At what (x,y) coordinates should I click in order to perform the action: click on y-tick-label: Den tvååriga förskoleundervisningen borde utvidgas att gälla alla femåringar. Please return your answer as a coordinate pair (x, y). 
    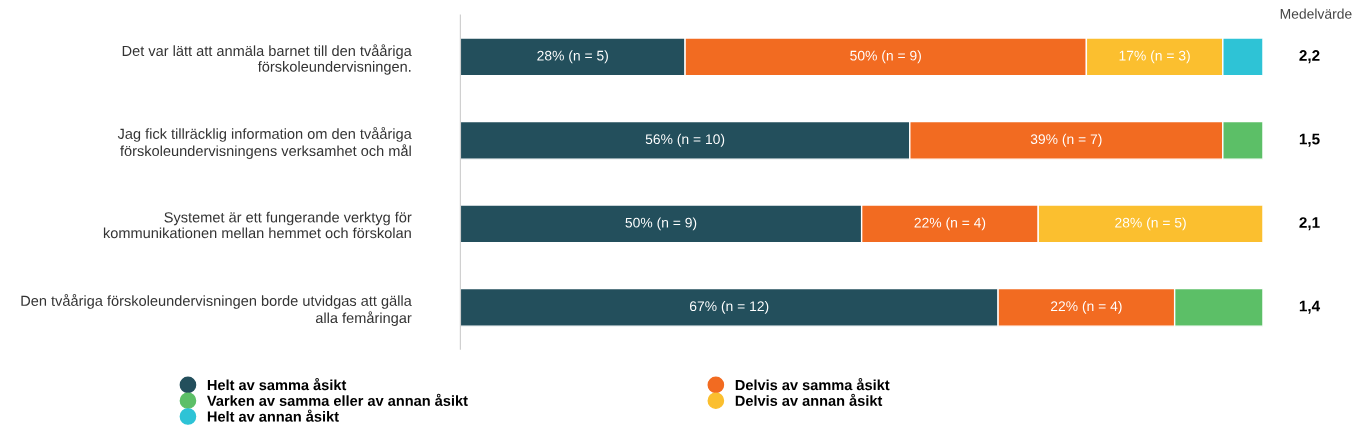
    Looking at the image, I should click on (216, 310).